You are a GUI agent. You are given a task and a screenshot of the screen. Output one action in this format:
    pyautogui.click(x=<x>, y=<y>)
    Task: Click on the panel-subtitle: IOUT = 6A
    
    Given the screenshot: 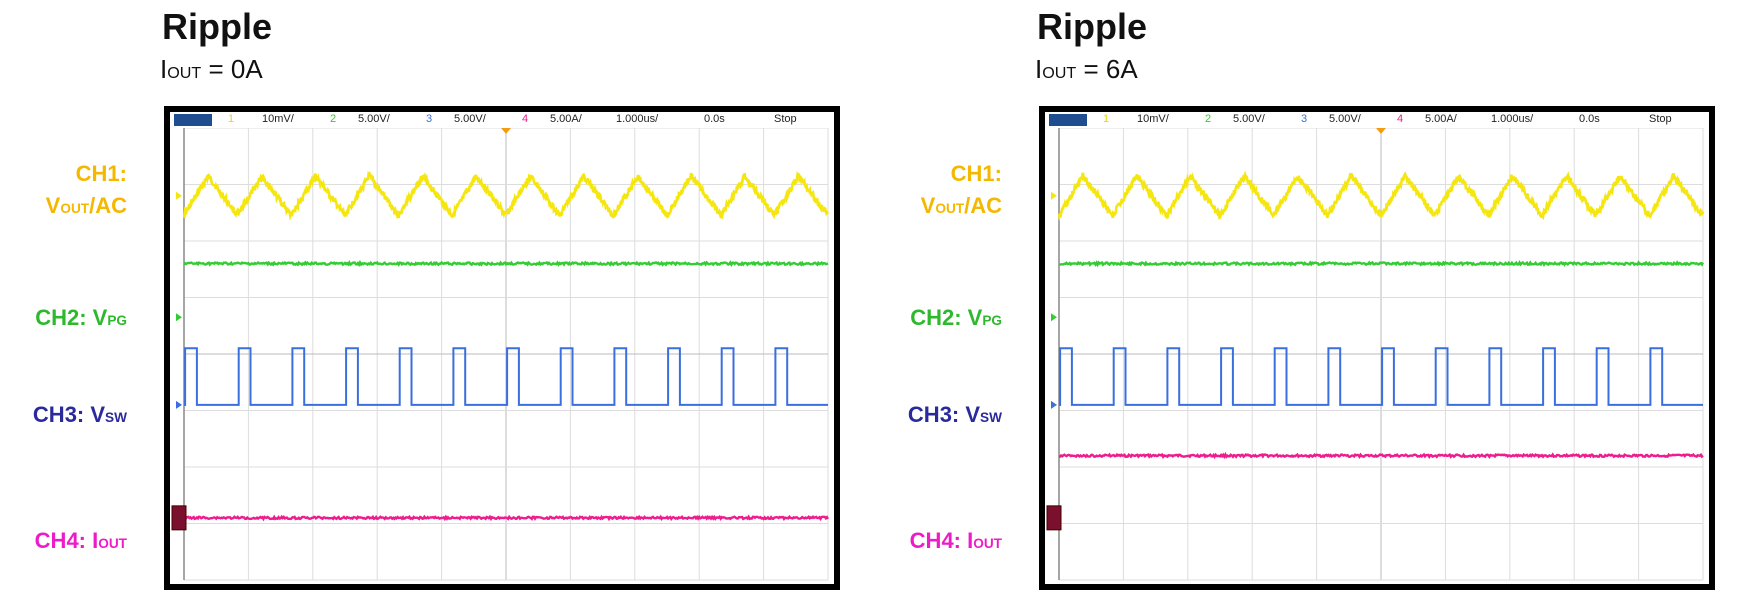 What is the action you would take?
    pyautogui.click(x=1086, y=69)
    